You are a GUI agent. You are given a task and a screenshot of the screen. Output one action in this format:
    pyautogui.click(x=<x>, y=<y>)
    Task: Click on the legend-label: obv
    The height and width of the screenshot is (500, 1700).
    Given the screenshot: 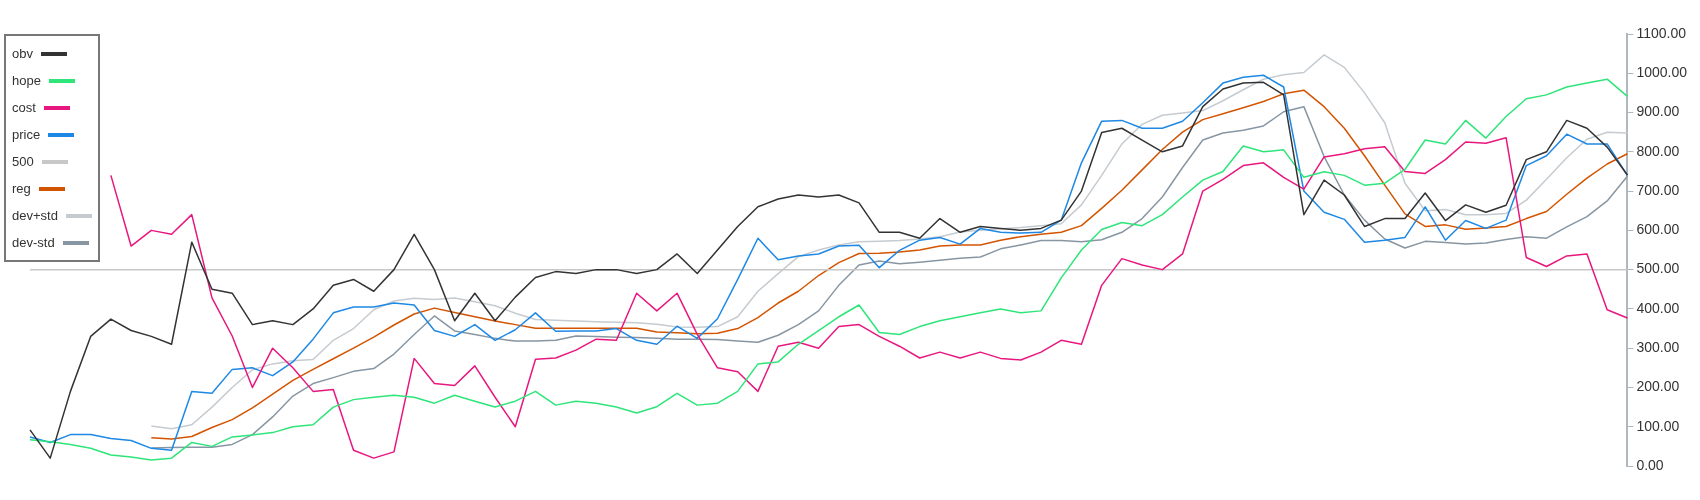 What is the action you would take?
    pyautogui.click(x=22, y=53)
    